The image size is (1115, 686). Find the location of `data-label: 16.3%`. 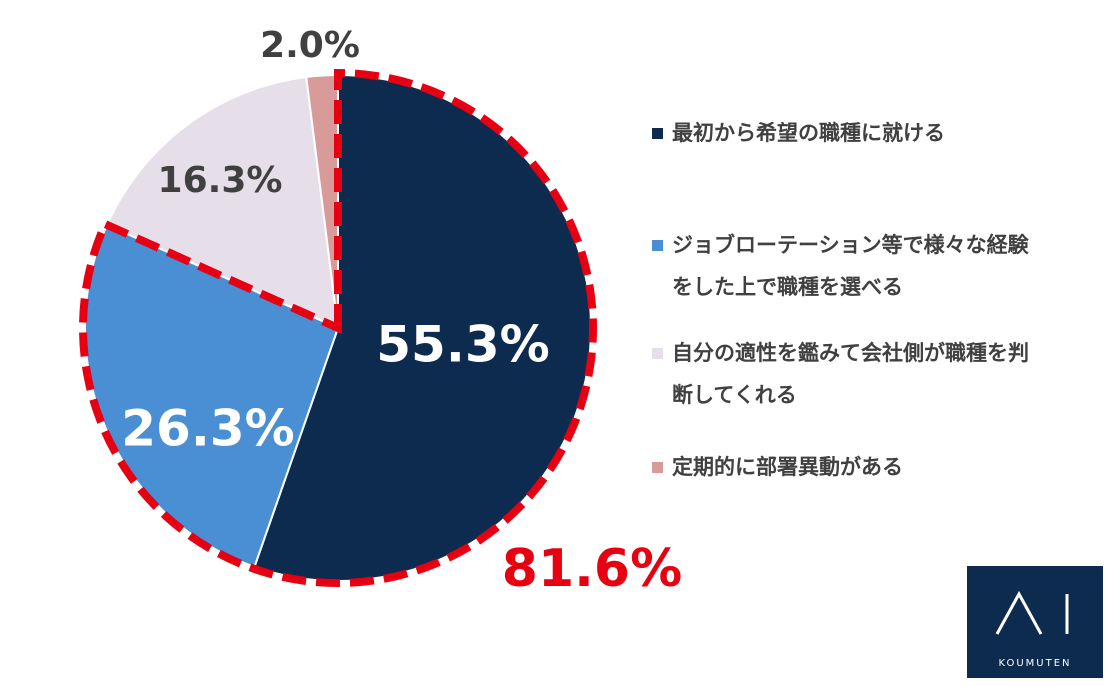

data-label: 16.3% is located at coordinates (220, 180).